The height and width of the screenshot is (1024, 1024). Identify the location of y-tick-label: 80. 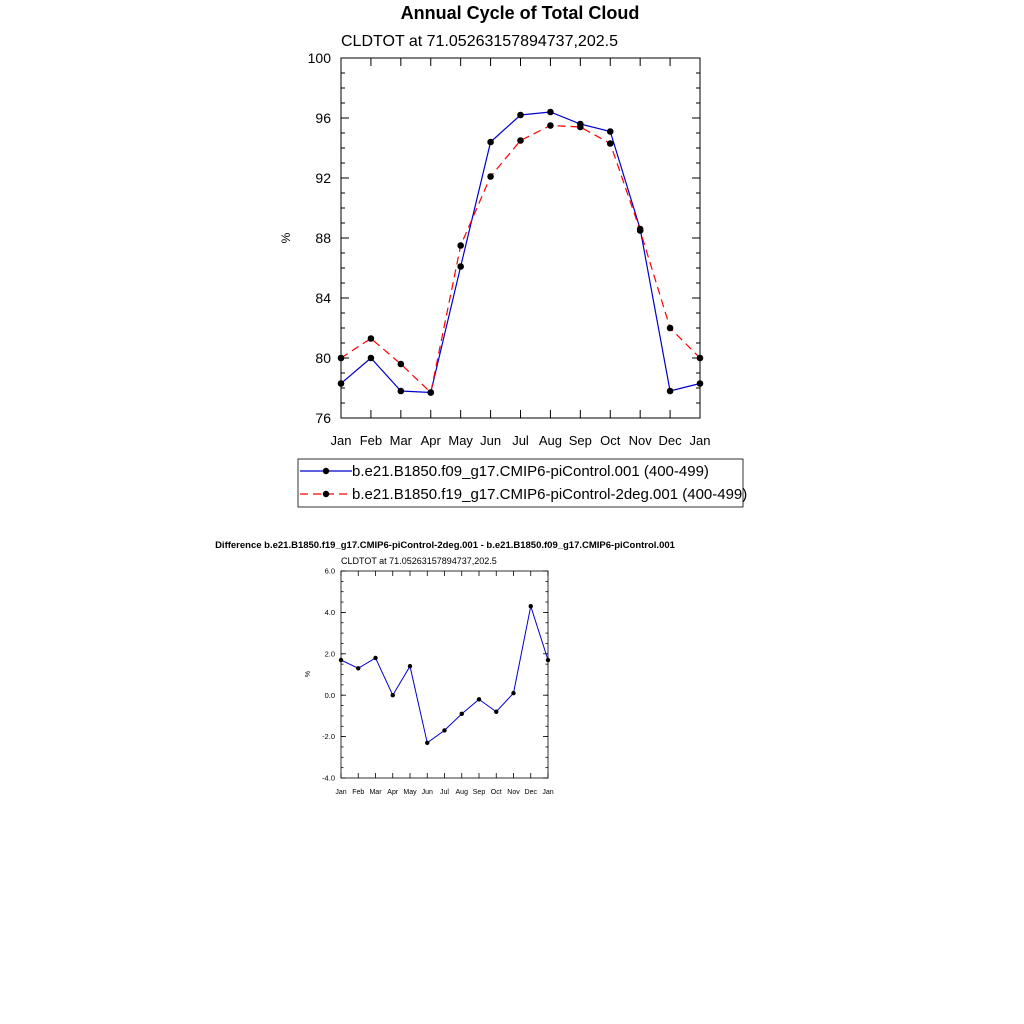
(323, 358).